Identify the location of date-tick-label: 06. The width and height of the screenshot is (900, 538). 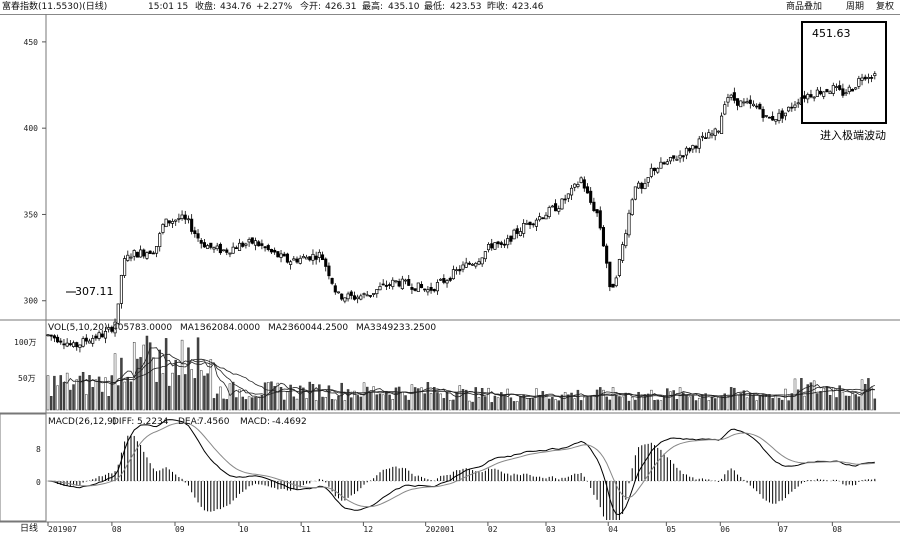
(725, 529).